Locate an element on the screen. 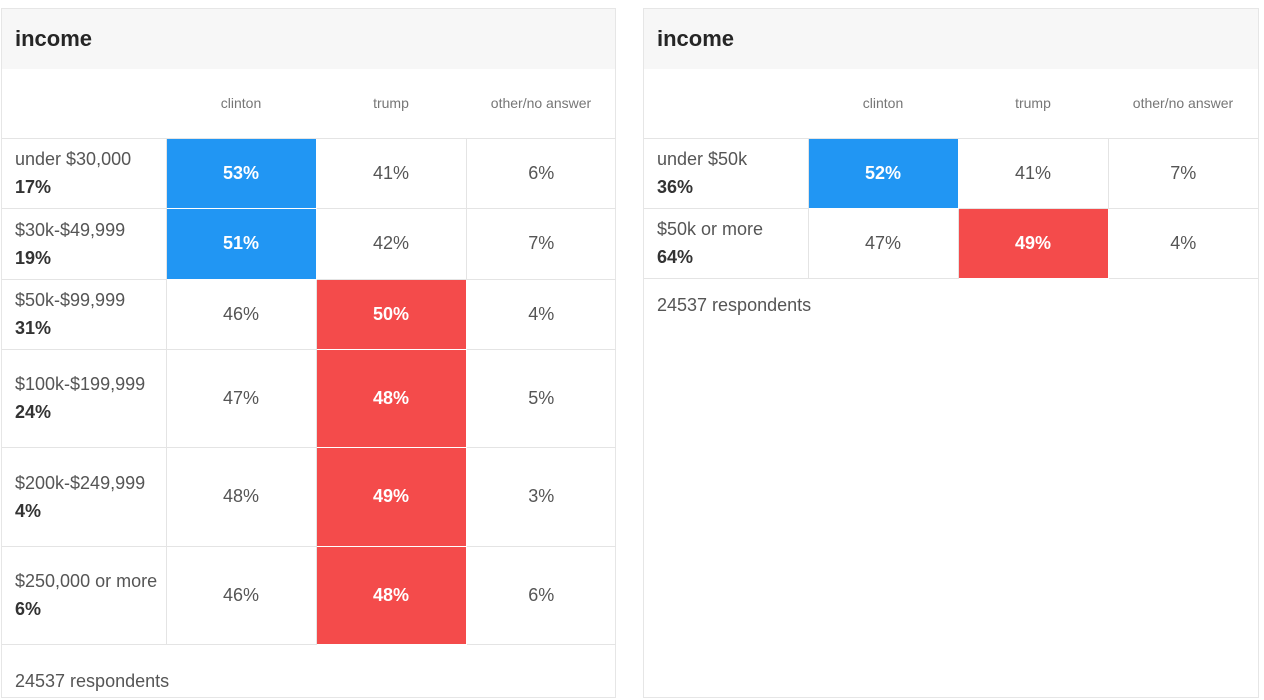 The height and width of the screenshot is (700, 1264). income-bracket-label: $30k-$49,999 is located at coordinates (70, 229).